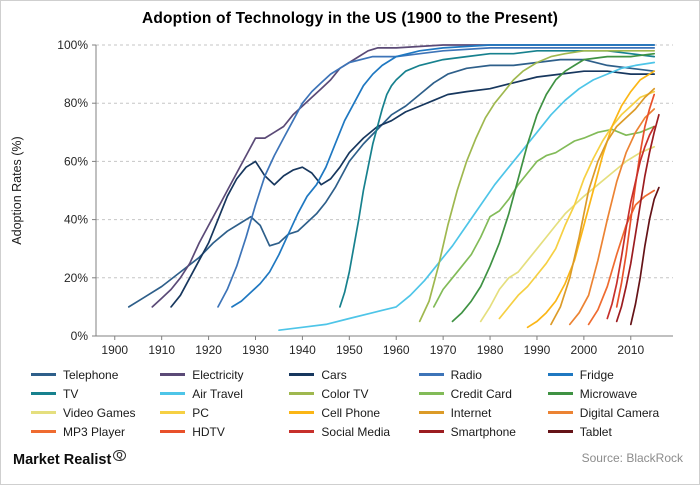 The image size is (700, 485). I want to click on legend-item-telephone: Telephone, so click(95, 374).